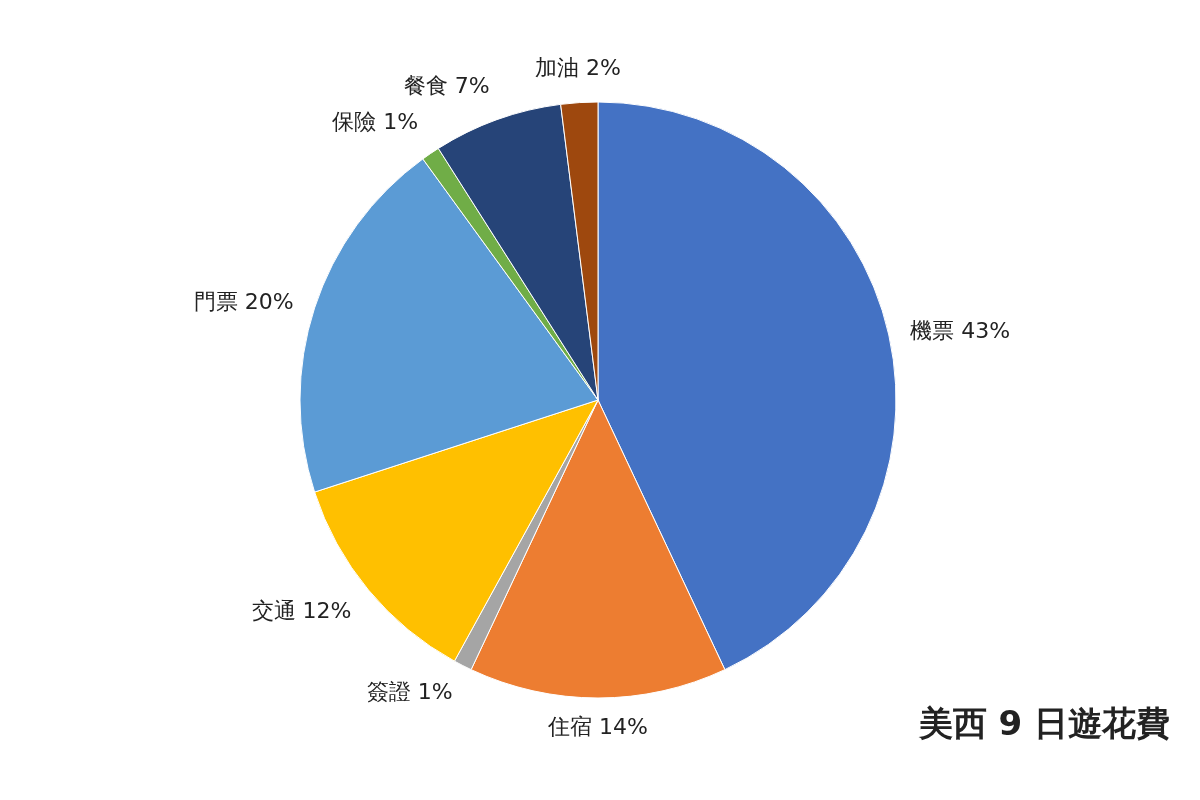 The width and height of the screenshot is (1200, 800). I want to click on text: 美西 9 日遊花費, so click(1043, 723).